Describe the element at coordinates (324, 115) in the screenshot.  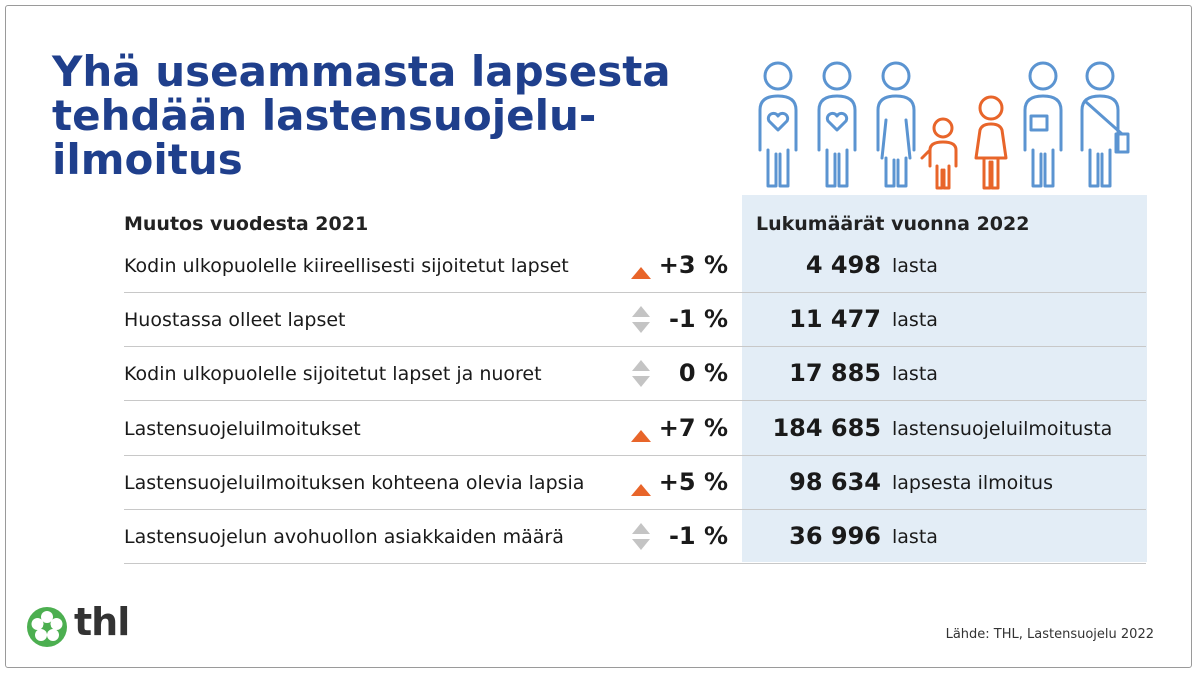
I see `title-line: tehdään lastensuojelu-` at that location.